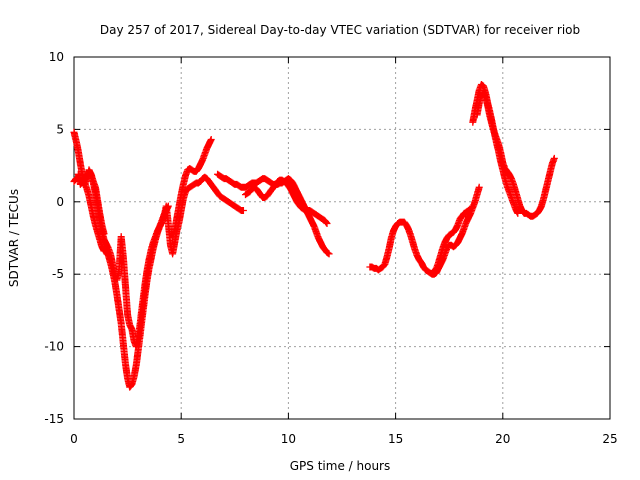 This screenshot has width=640, height=480. What do you see at coordinates (502, 439) in the screenshot?
I see `x-tick-label: 20` at bounding box center [502, 439].